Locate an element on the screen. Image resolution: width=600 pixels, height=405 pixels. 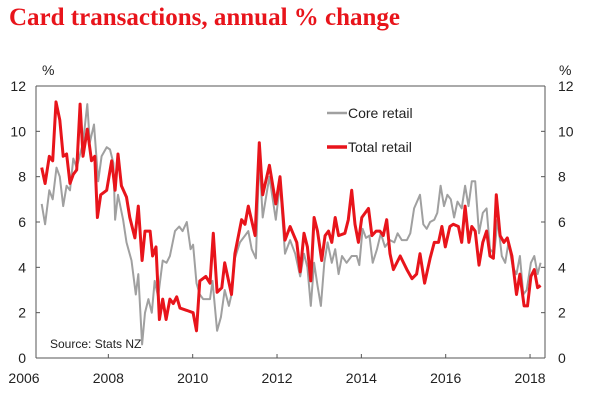
x-tick-label: 2014 is located at coordinates (361, 378).